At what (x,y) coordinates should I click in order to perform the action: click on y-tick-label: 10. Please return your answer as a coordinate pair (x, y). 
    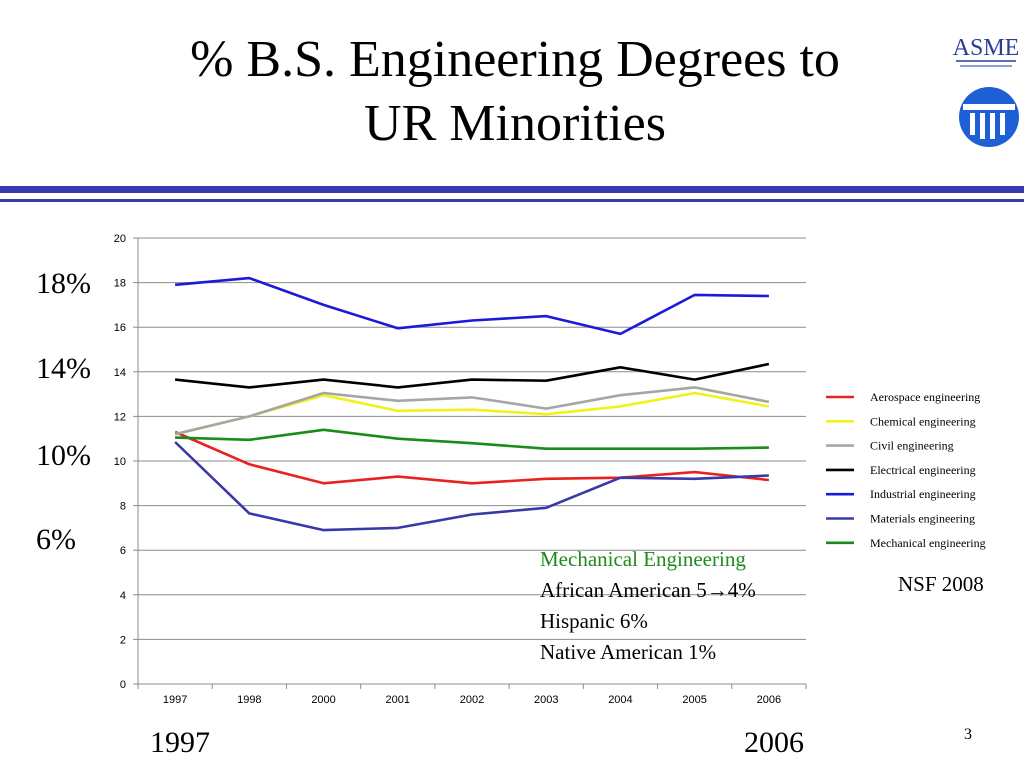
    Looking at the image, I should click on (120, 462).